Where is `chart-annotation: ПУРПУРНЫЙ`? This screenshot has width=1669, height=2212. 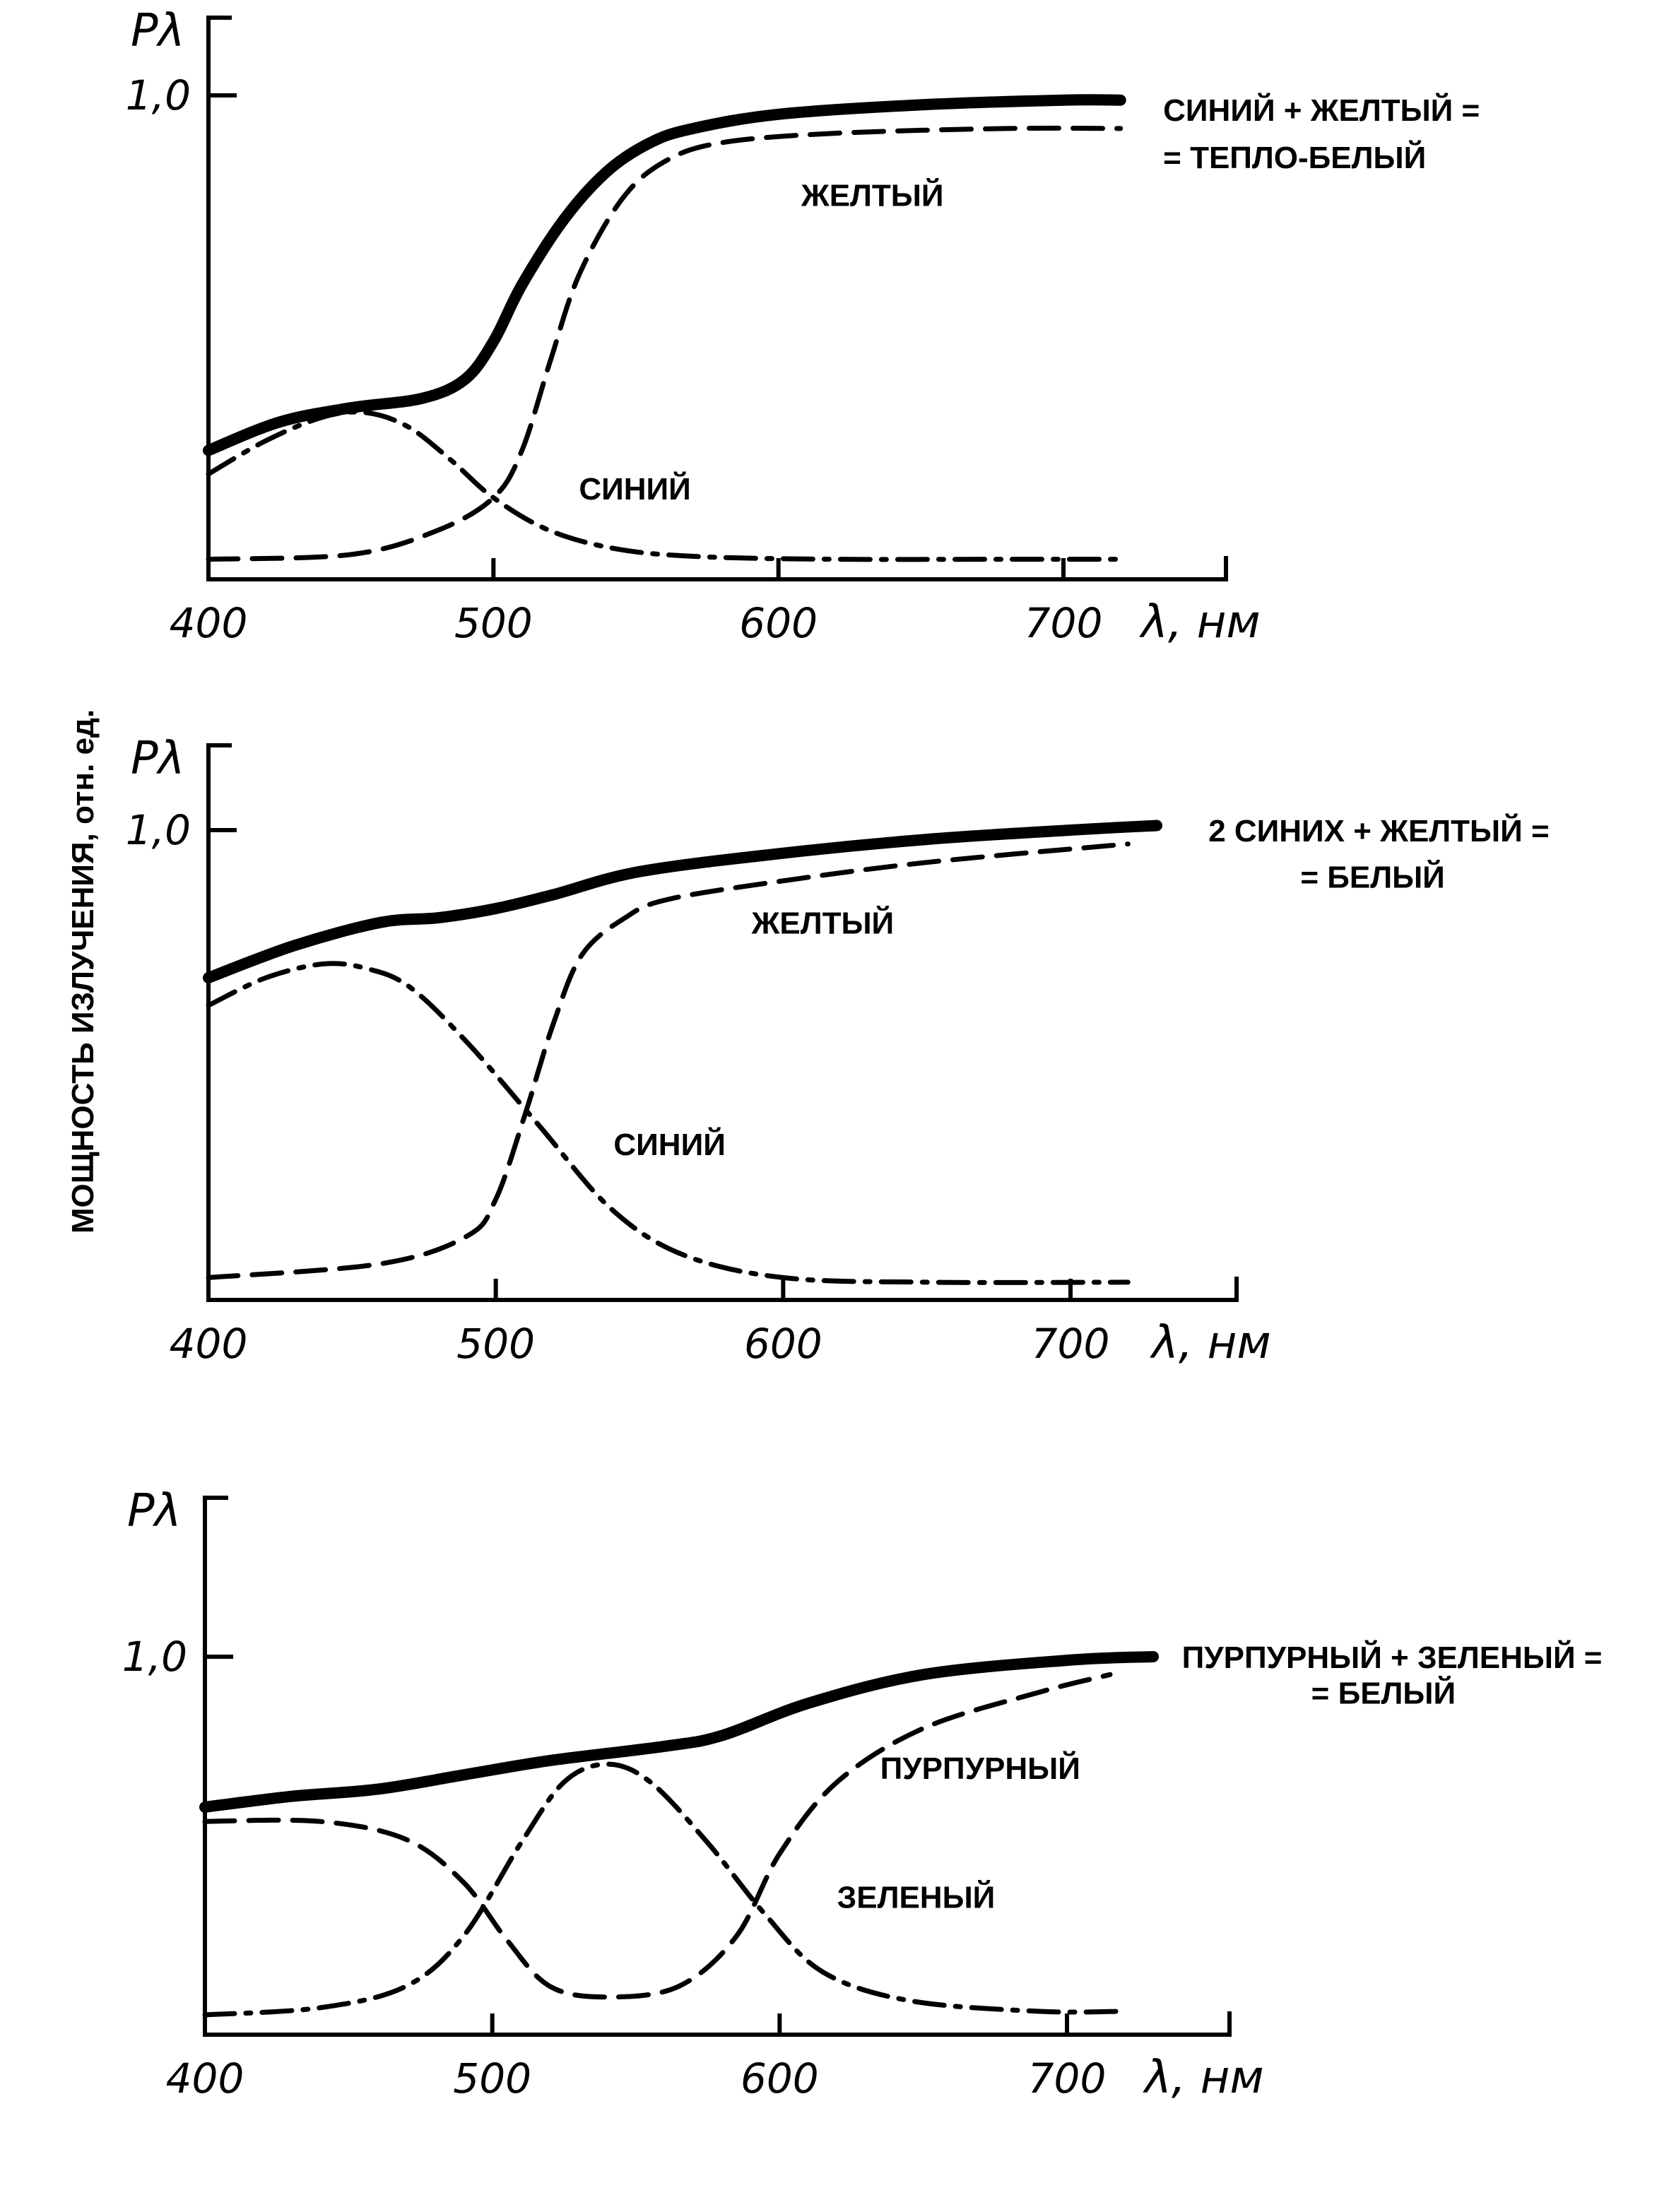
chart-annotation: ПУРПУРНЫЙ is located at coordinates (980, 1768).